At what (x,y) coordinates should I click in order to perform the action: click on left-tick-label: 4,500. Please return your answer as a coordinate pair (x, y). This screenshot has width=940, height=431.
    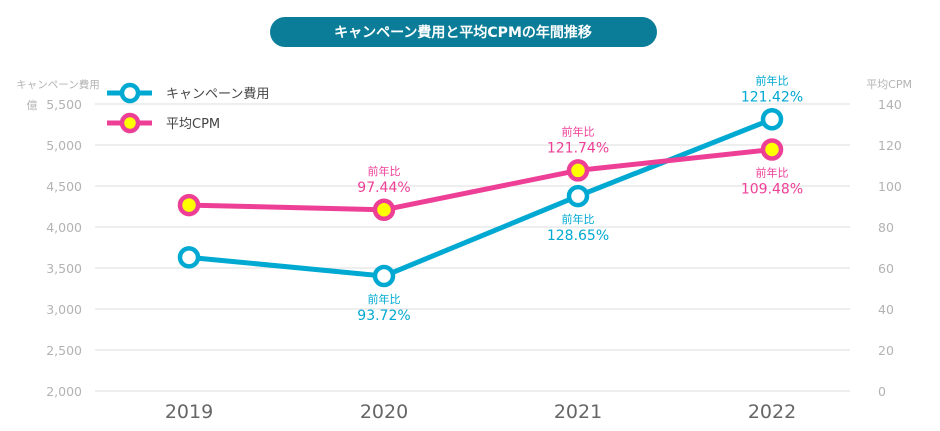
    Looking at the image, I should click on (64, 186).